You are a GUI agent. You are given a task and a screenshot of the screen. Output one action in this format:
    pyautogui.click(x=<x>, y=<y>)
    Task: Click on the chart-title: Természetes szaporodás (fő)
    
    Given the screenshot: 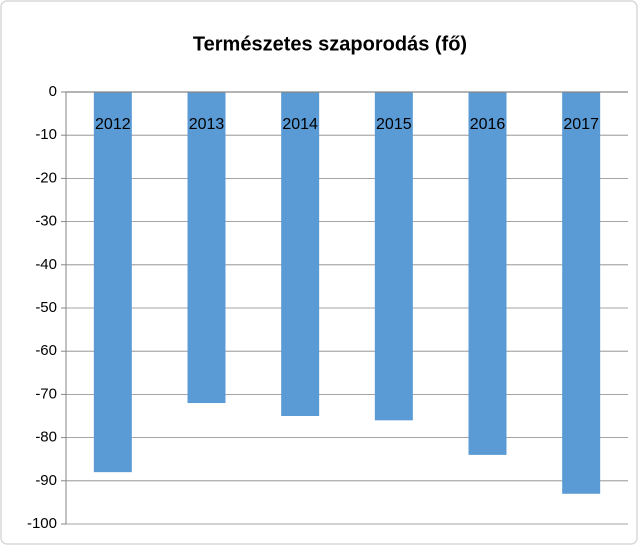 What is the action you would take?
    pyautogui.click(x=330, y=44)
    